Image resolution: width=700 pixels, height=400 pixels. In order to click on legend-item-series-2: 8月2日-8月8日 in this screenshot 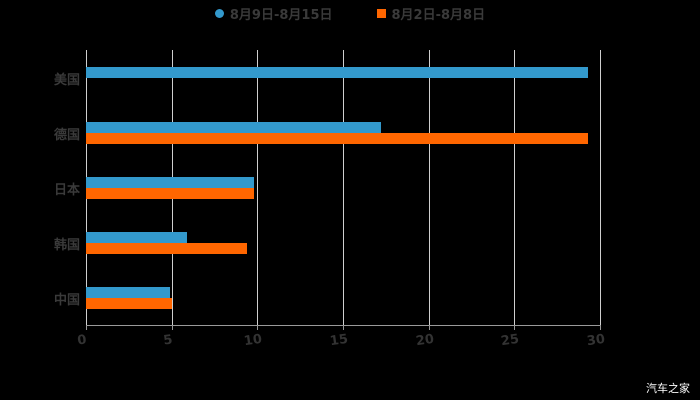, I will do `click(431, 13)`.